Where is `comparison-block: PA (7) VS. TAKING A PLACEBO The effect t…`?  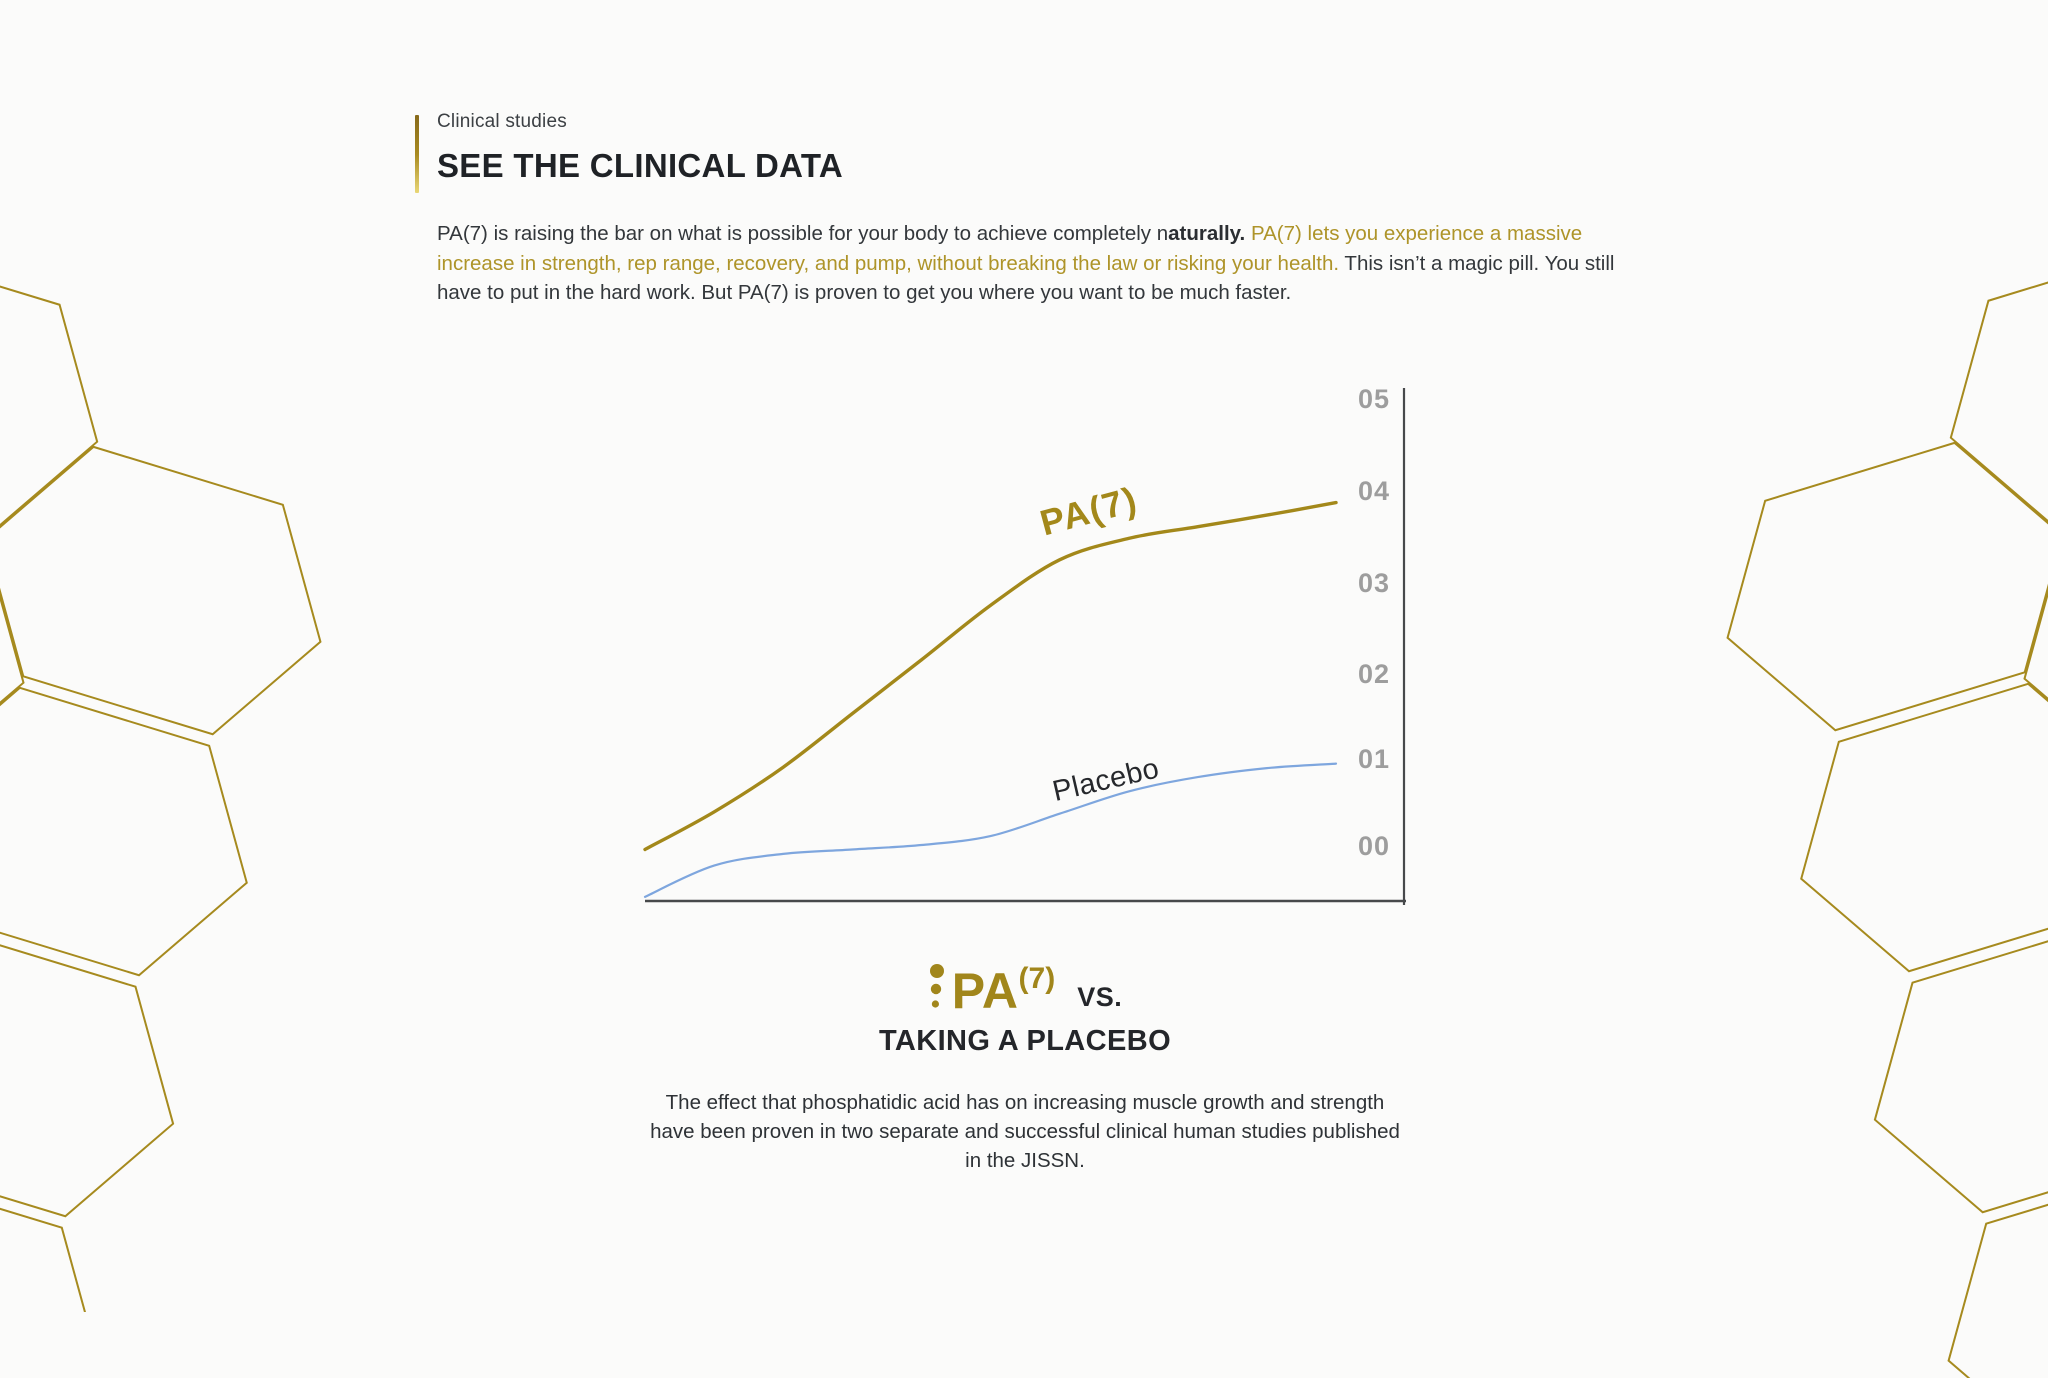
comparison-block: PA (7) VS. TAKING A PLACEBO The effect t… is located at coordinates (1025, 1063).